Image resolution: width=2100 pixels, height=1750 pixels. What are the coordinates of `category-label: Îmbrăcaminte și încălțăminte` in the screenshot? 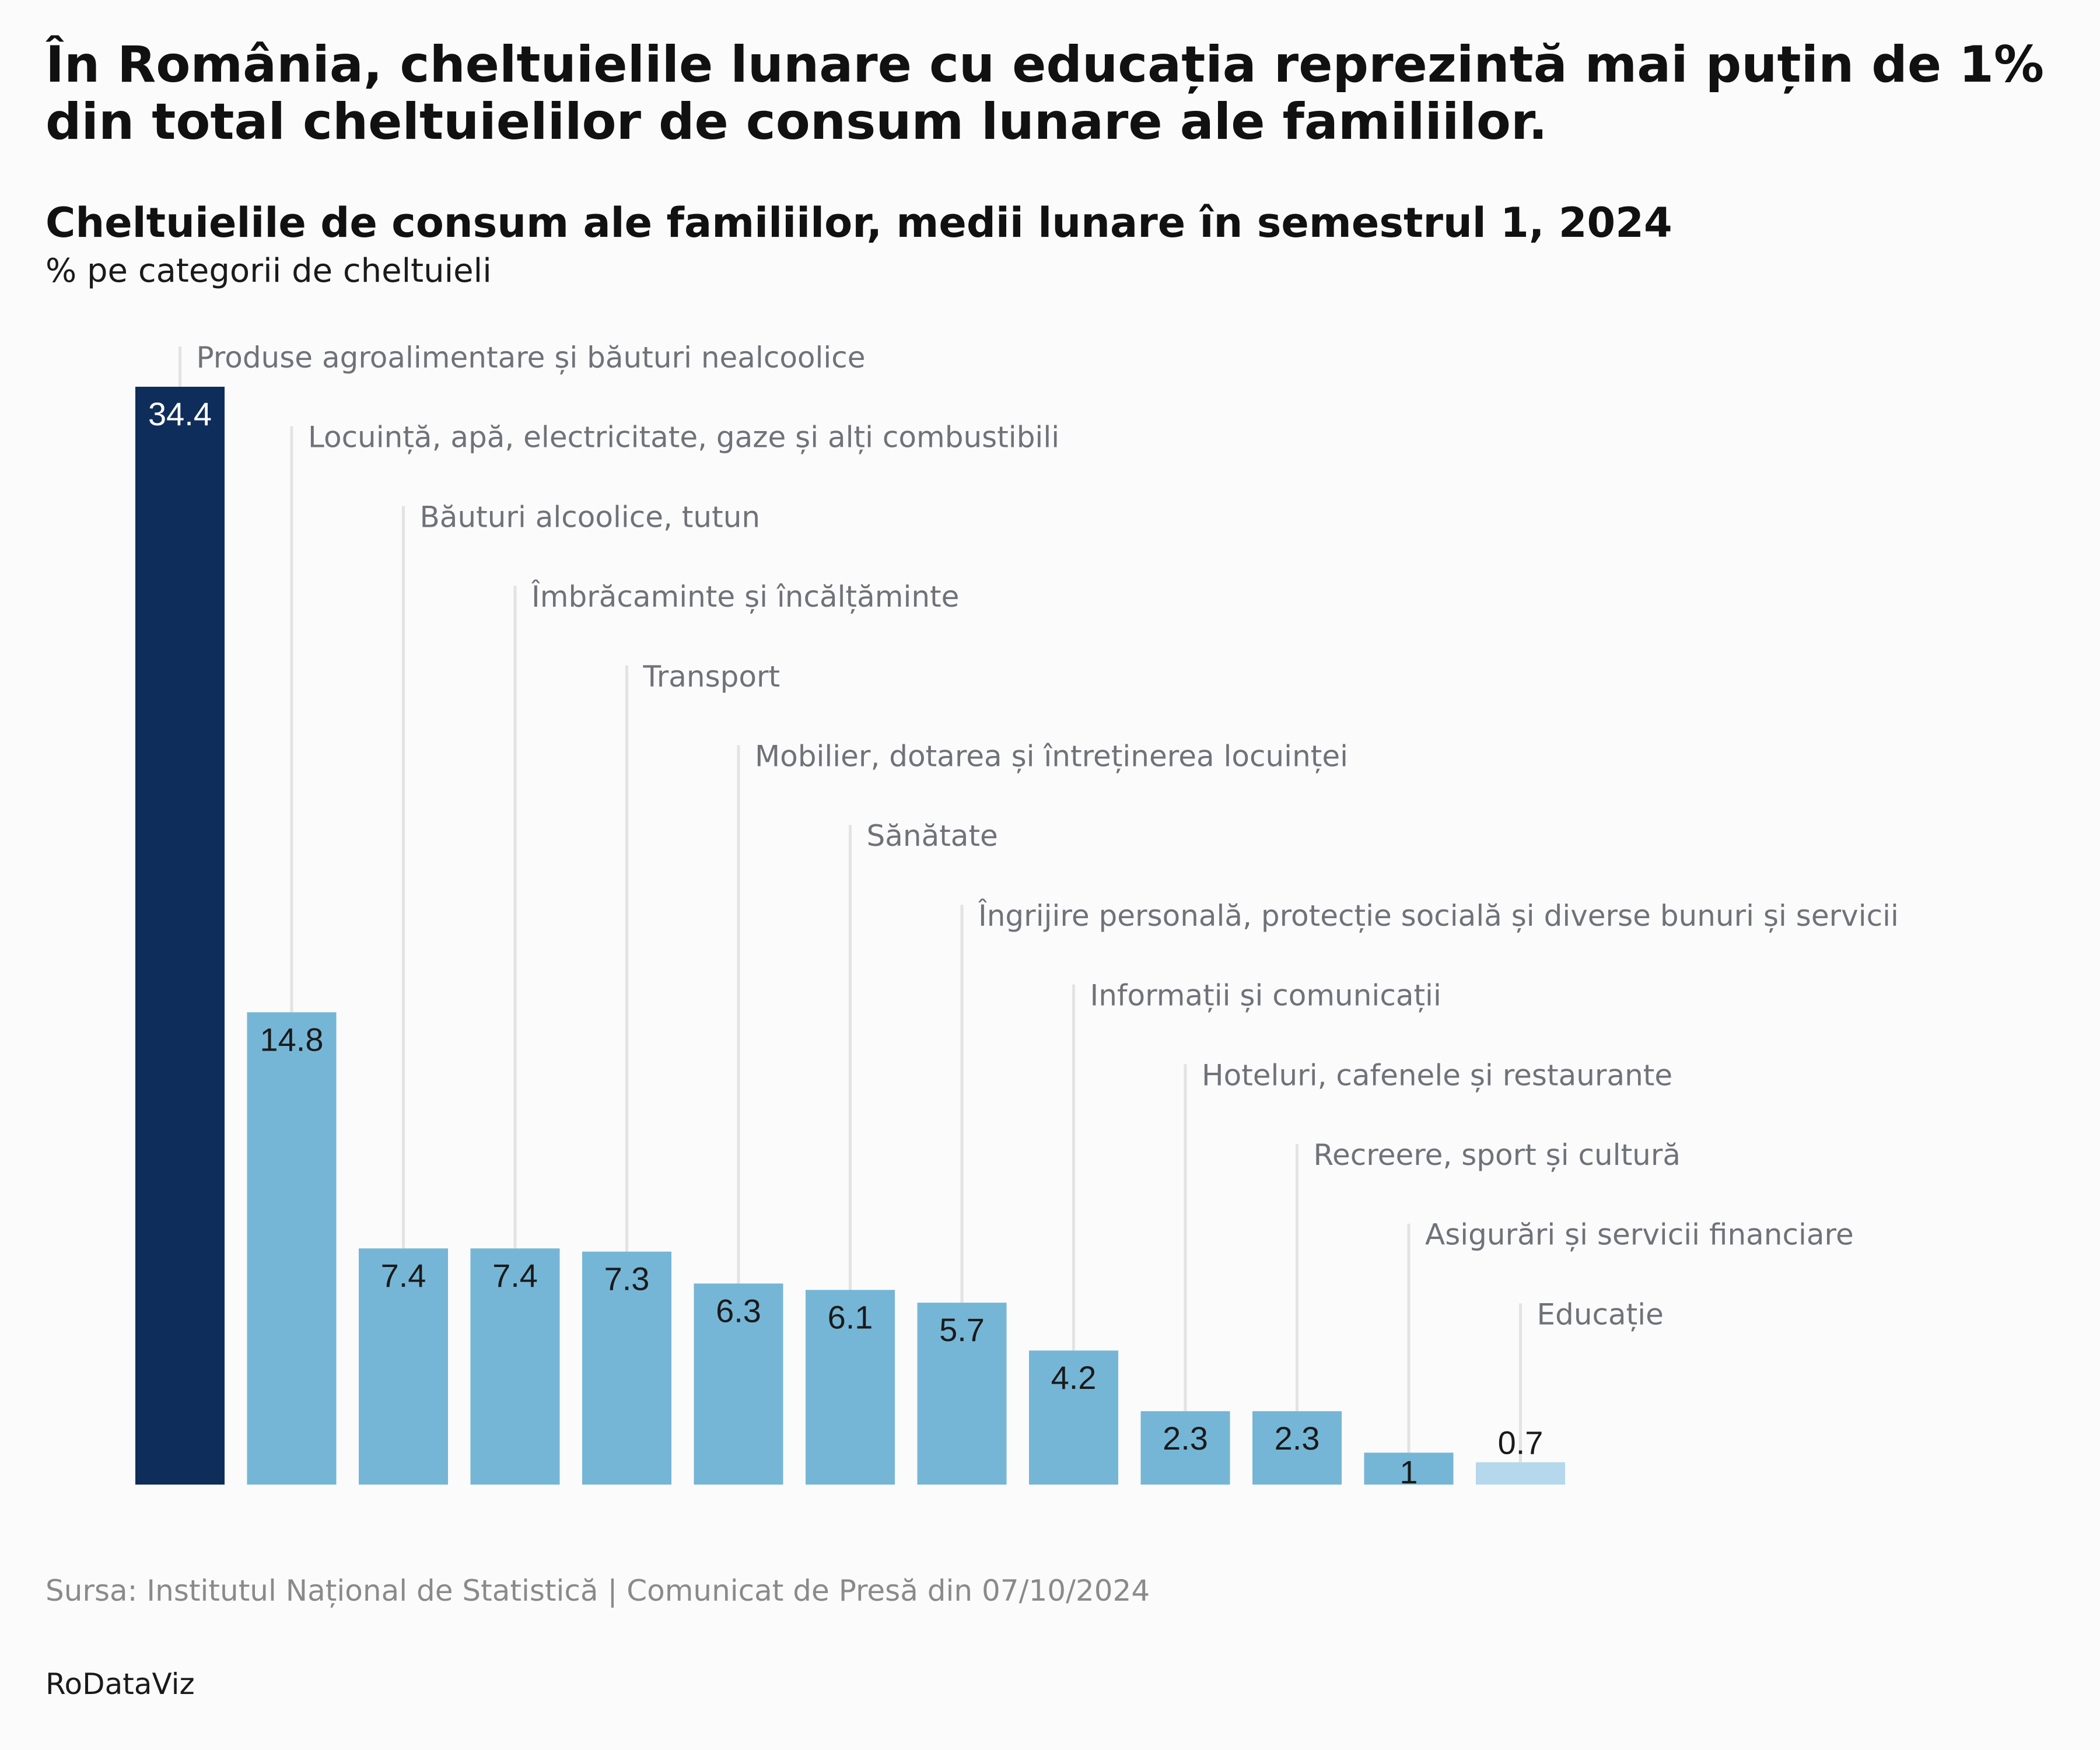 It's located at (745, 596).